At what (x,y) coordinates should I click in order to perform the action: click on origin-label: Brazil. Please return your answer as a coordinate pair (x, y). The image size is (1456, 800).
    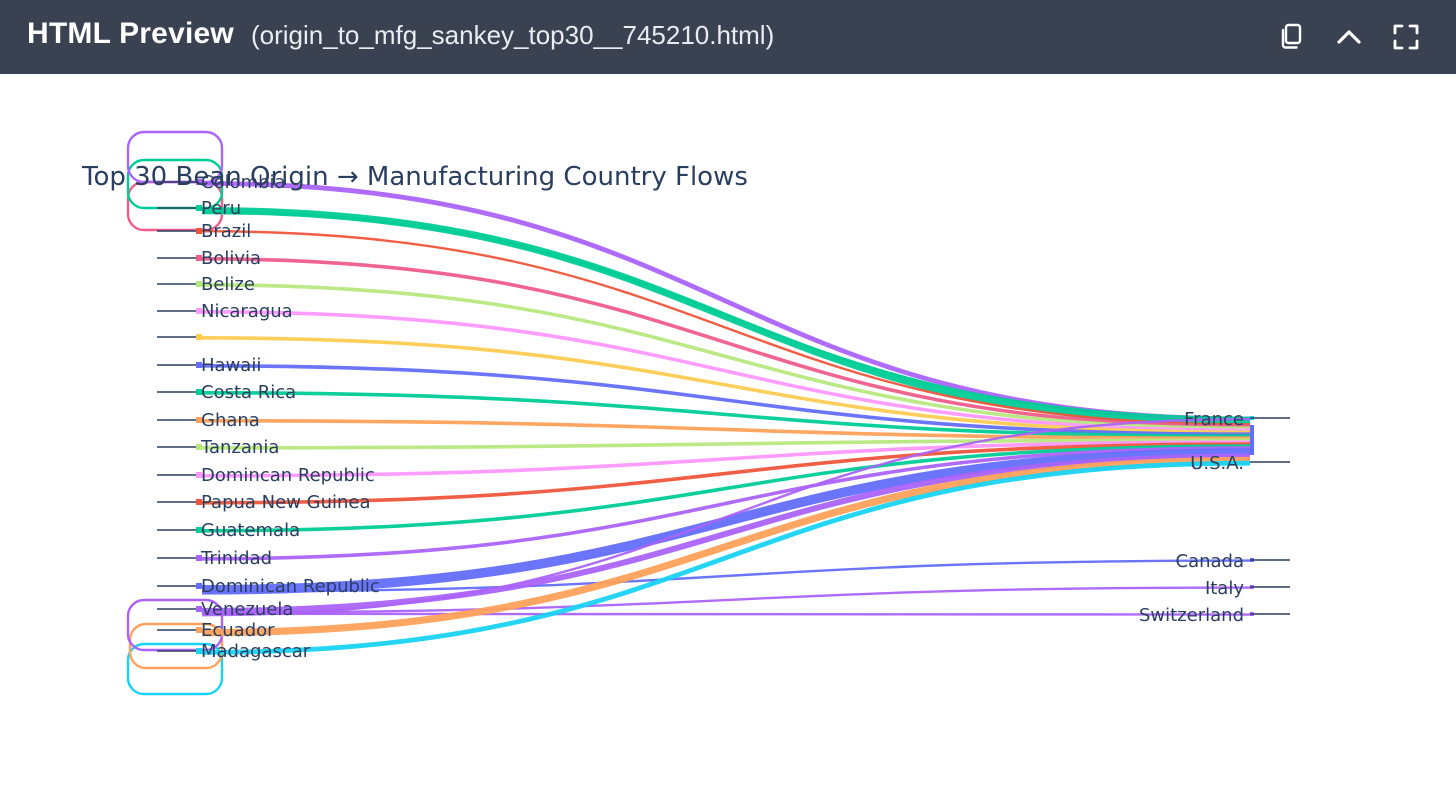
    Looking at the image, I should click on (226, 231).